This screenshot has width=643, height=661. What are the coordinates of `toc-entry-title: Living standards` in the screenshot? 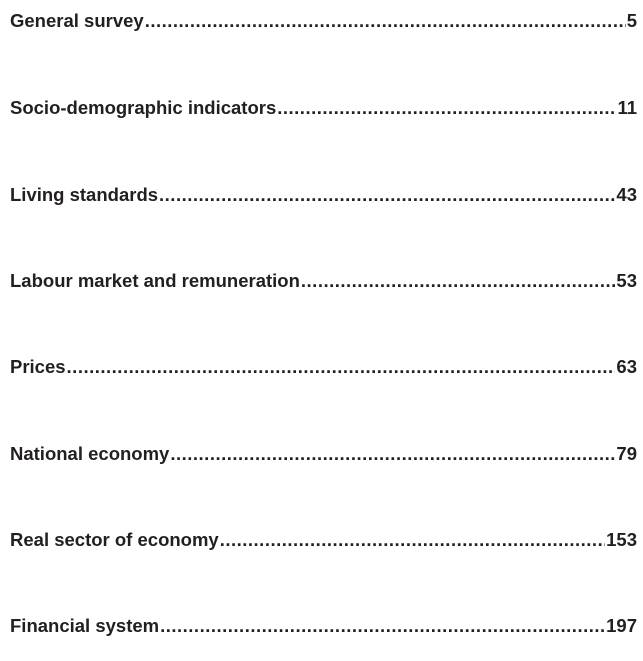 It's located at (84, 194).